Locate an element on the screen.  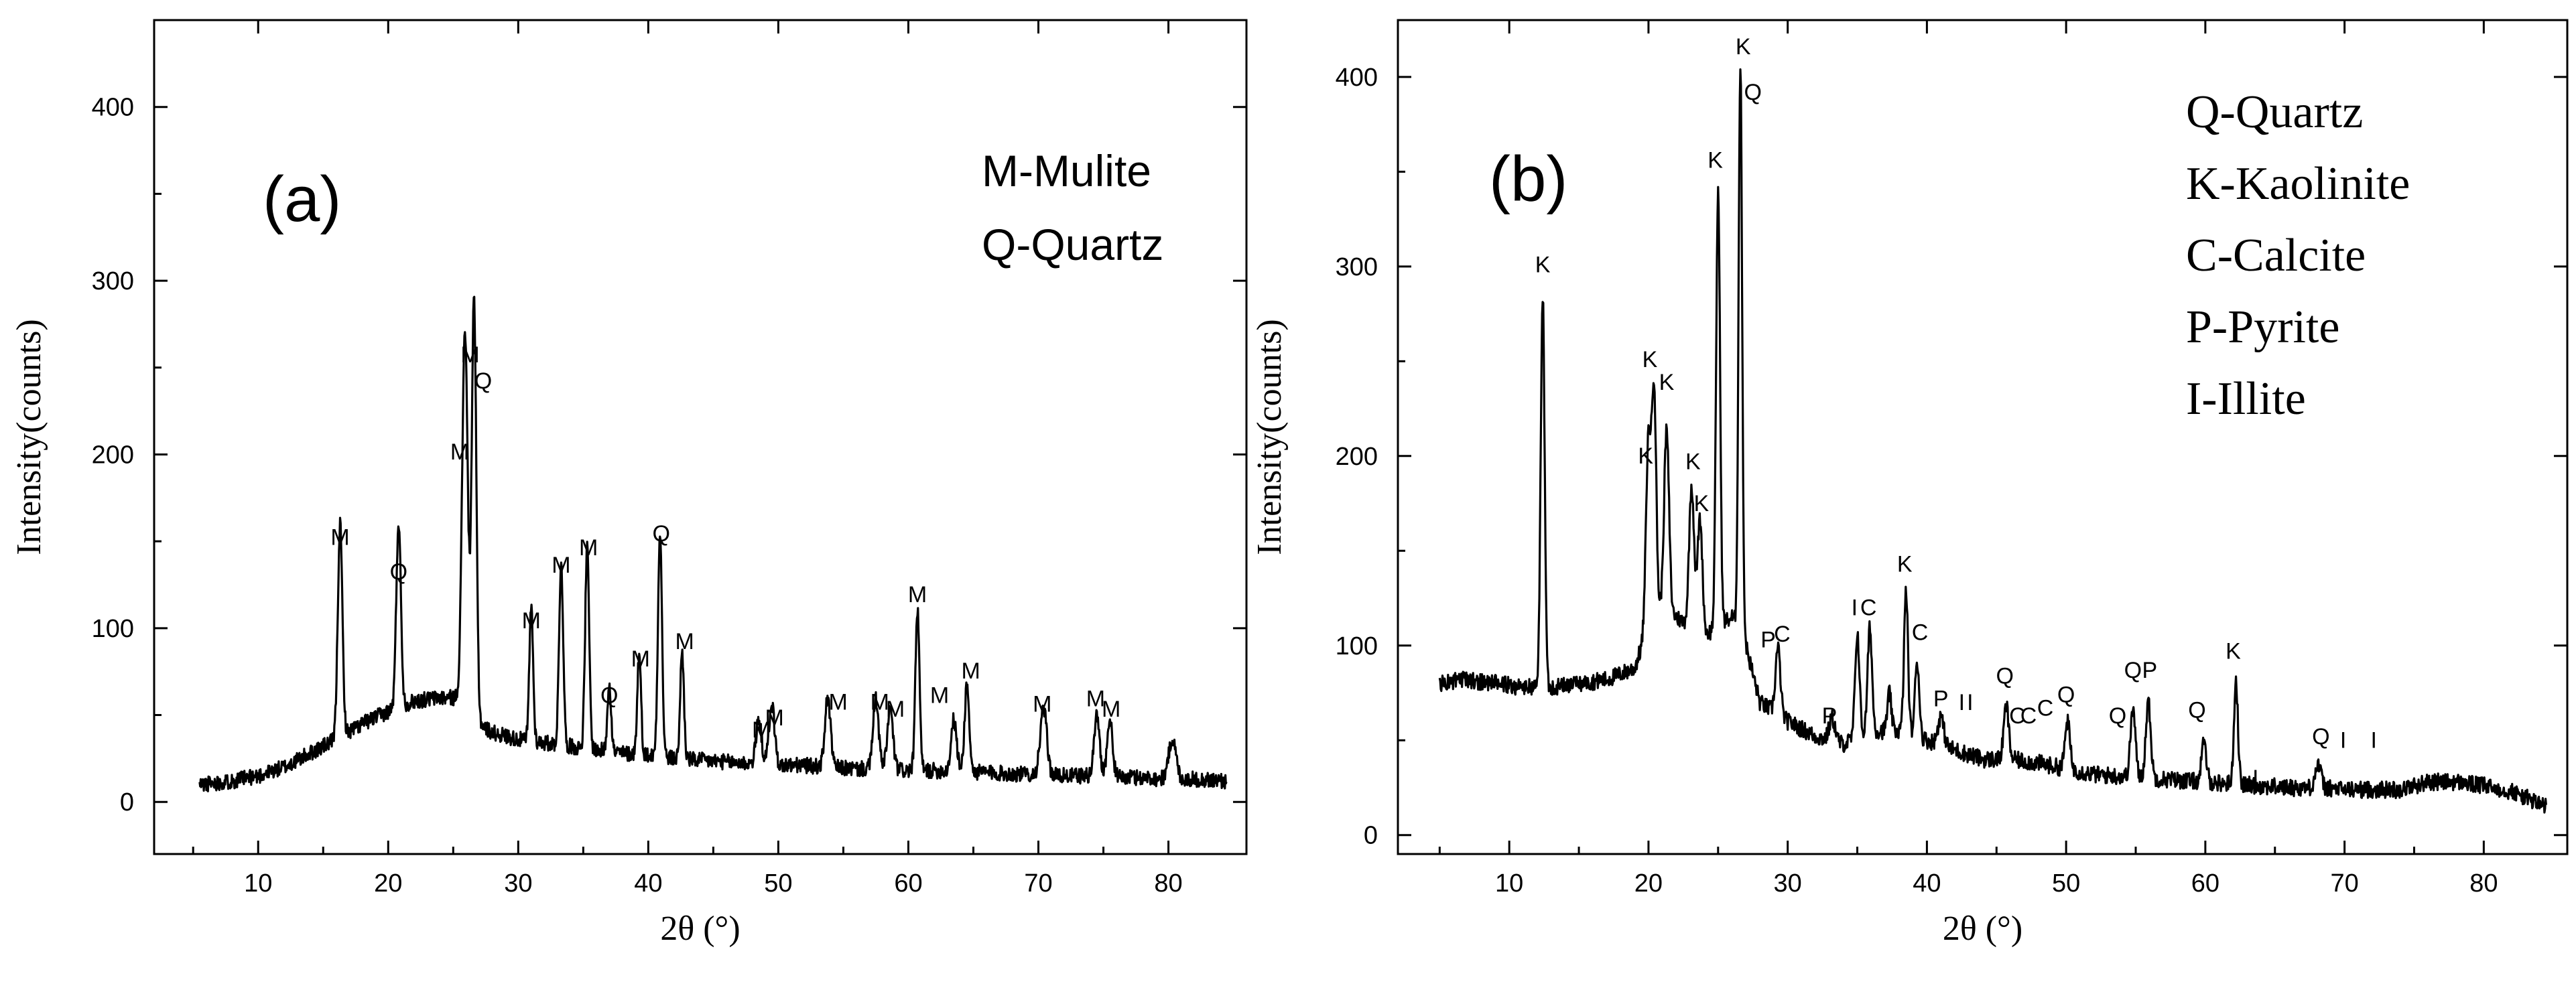
panel-label: (a) is located at coordinates (302, 199).